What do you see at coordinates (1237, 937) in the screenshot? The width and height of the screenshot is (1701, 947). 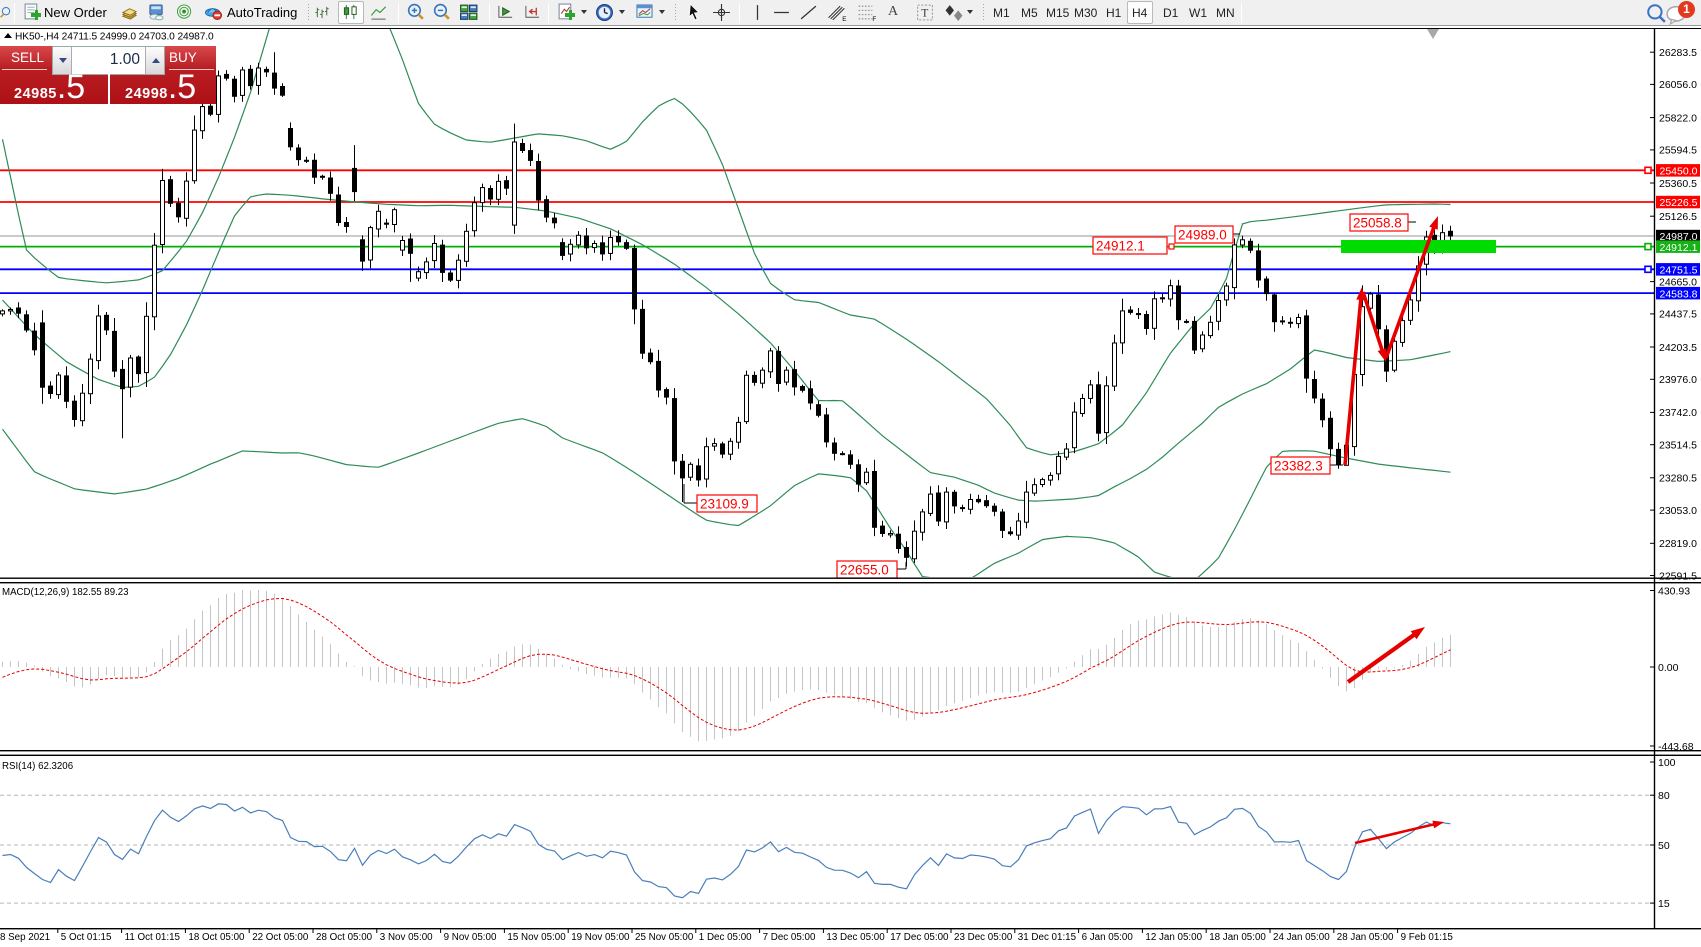 I see `svg-text: 18 Jan 05:00` at bounding box center [1237, 937].